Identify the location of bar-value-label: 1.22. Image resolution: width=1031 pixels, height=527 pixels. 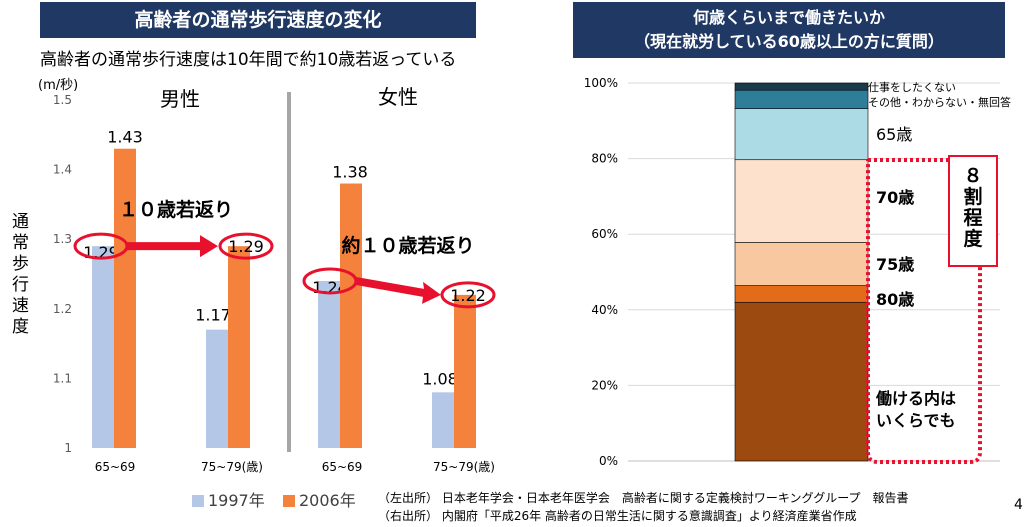
(468, 295).